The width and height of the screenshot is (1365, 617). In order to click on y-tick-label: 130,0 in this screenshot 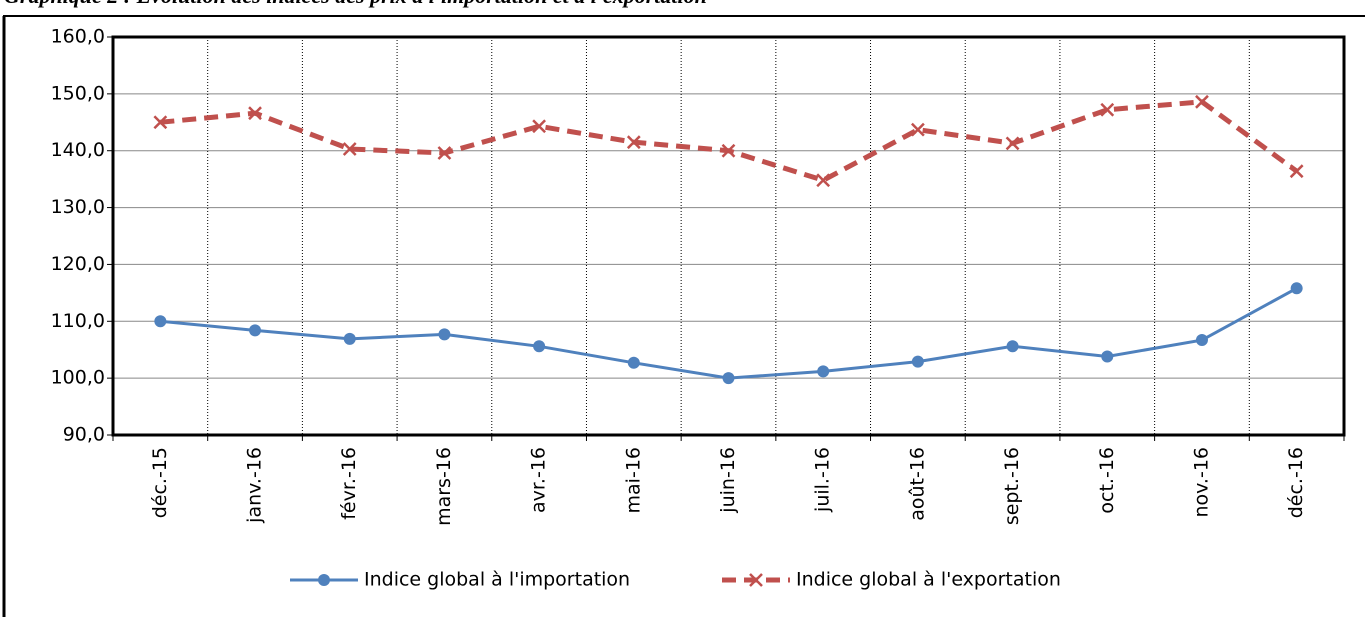, I will do `click(78, 207)`.